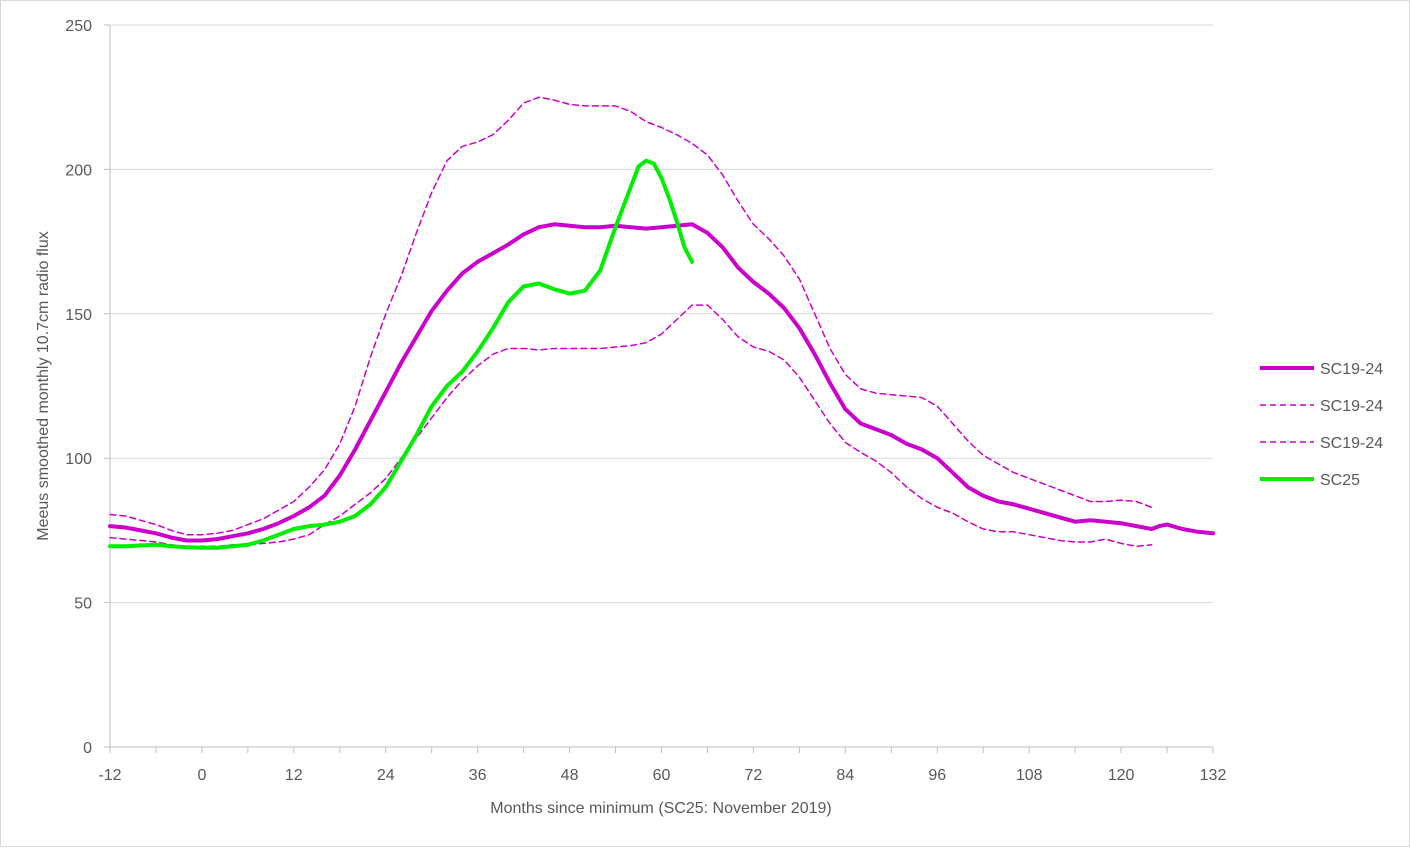 The image size is (1410, 851). What do you see at coordinates (294, 775) in the screenshot?
I see `x-tick-label: 12` at bounding box center [294, 775].